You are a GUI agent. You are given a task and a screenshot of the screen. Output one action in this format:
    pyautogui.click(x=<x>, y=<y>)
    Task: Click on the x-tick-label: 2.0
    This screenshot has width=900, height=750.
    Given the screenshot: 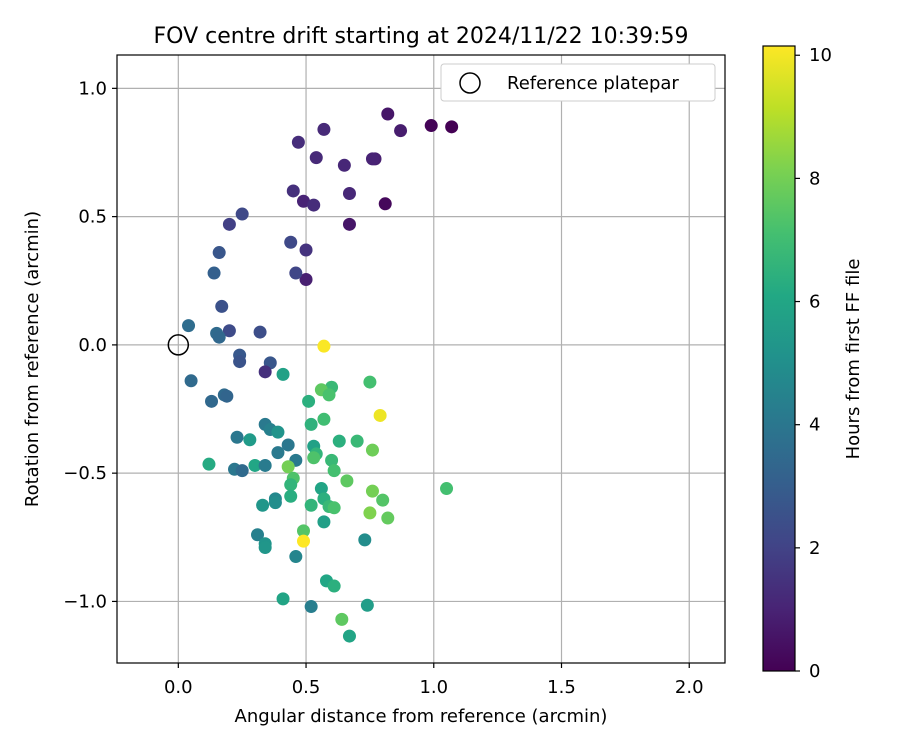 What is the action you would take?
    pyautogui.click(x=689, y=687)
    